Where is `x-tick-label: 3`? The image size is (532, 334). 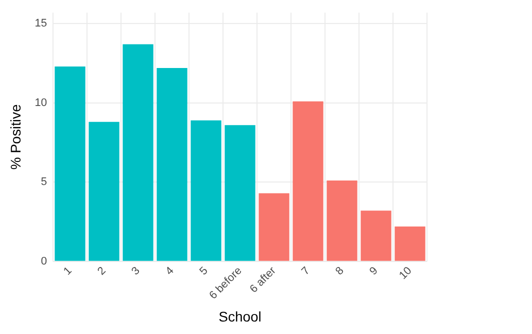 x-tick-label: 3 is located at coordinates (135, 271).